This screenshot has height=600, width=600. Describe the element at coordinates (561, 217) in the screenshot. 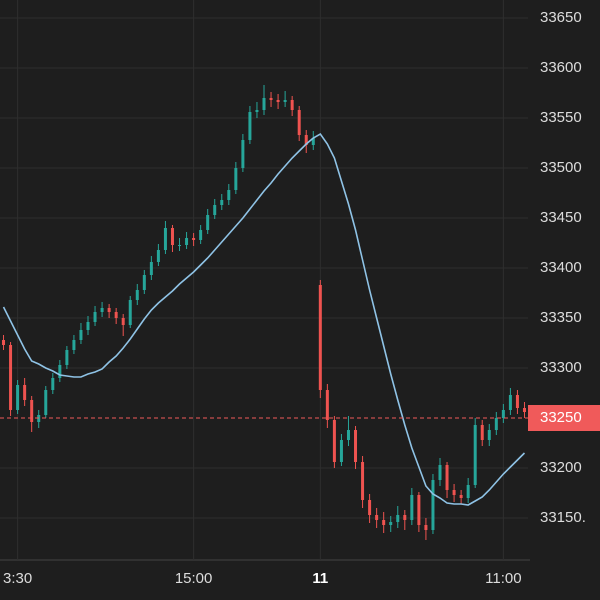

I see `y-tick-label: 33450` at that location.